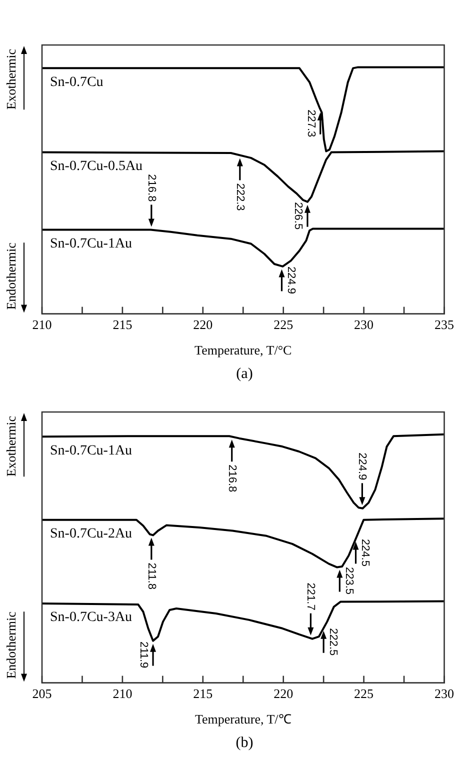  Describe the element at coordinates (244, 374) in the screenshot. I see `text: (a)` at that location.